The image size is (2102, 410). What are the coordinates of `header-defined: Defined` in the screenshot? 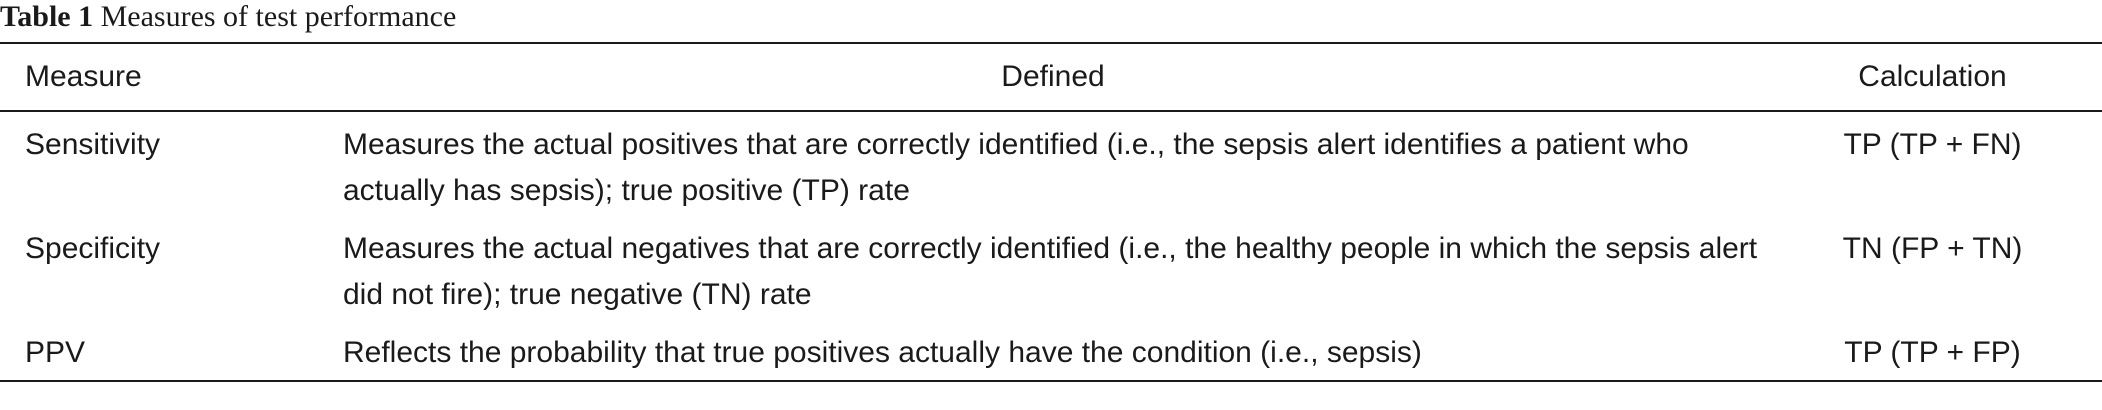 It's located at (1053, 78).